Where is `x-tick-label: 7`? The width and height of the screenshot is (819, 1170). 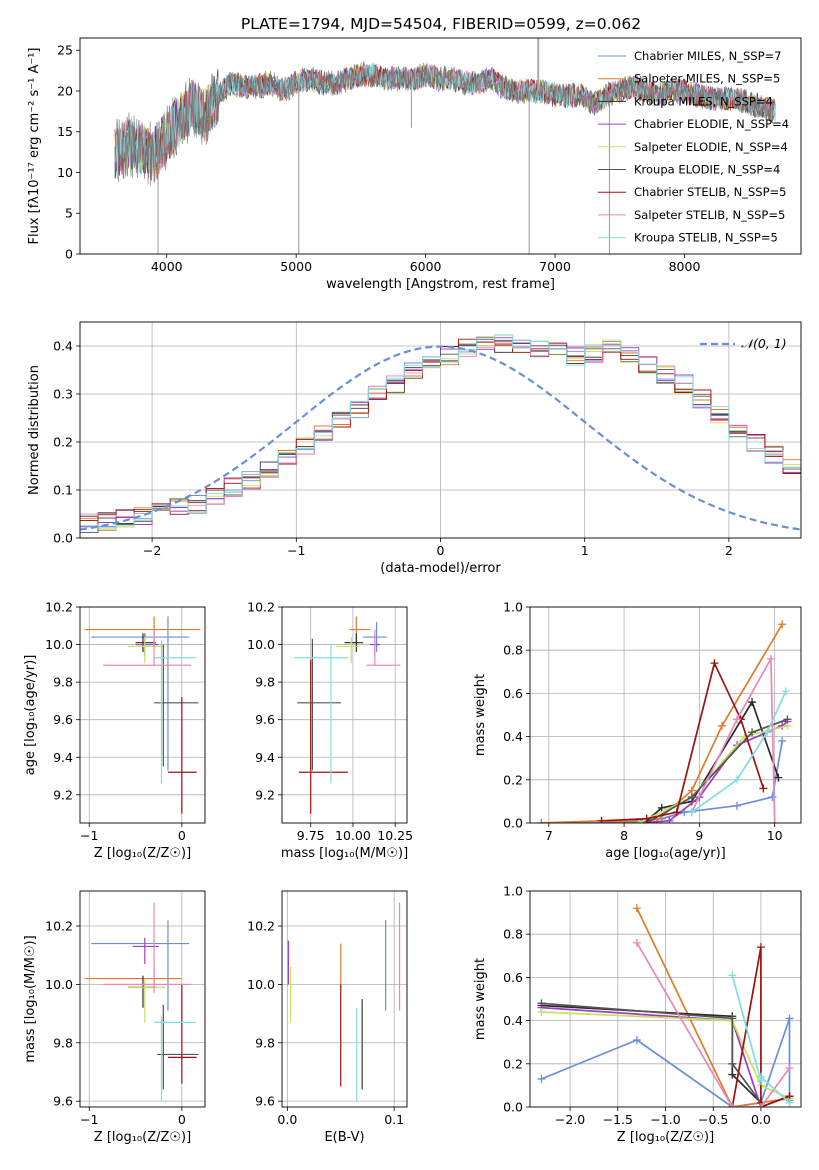
x-tick-label: 7 is located at coordinates (549, 835).